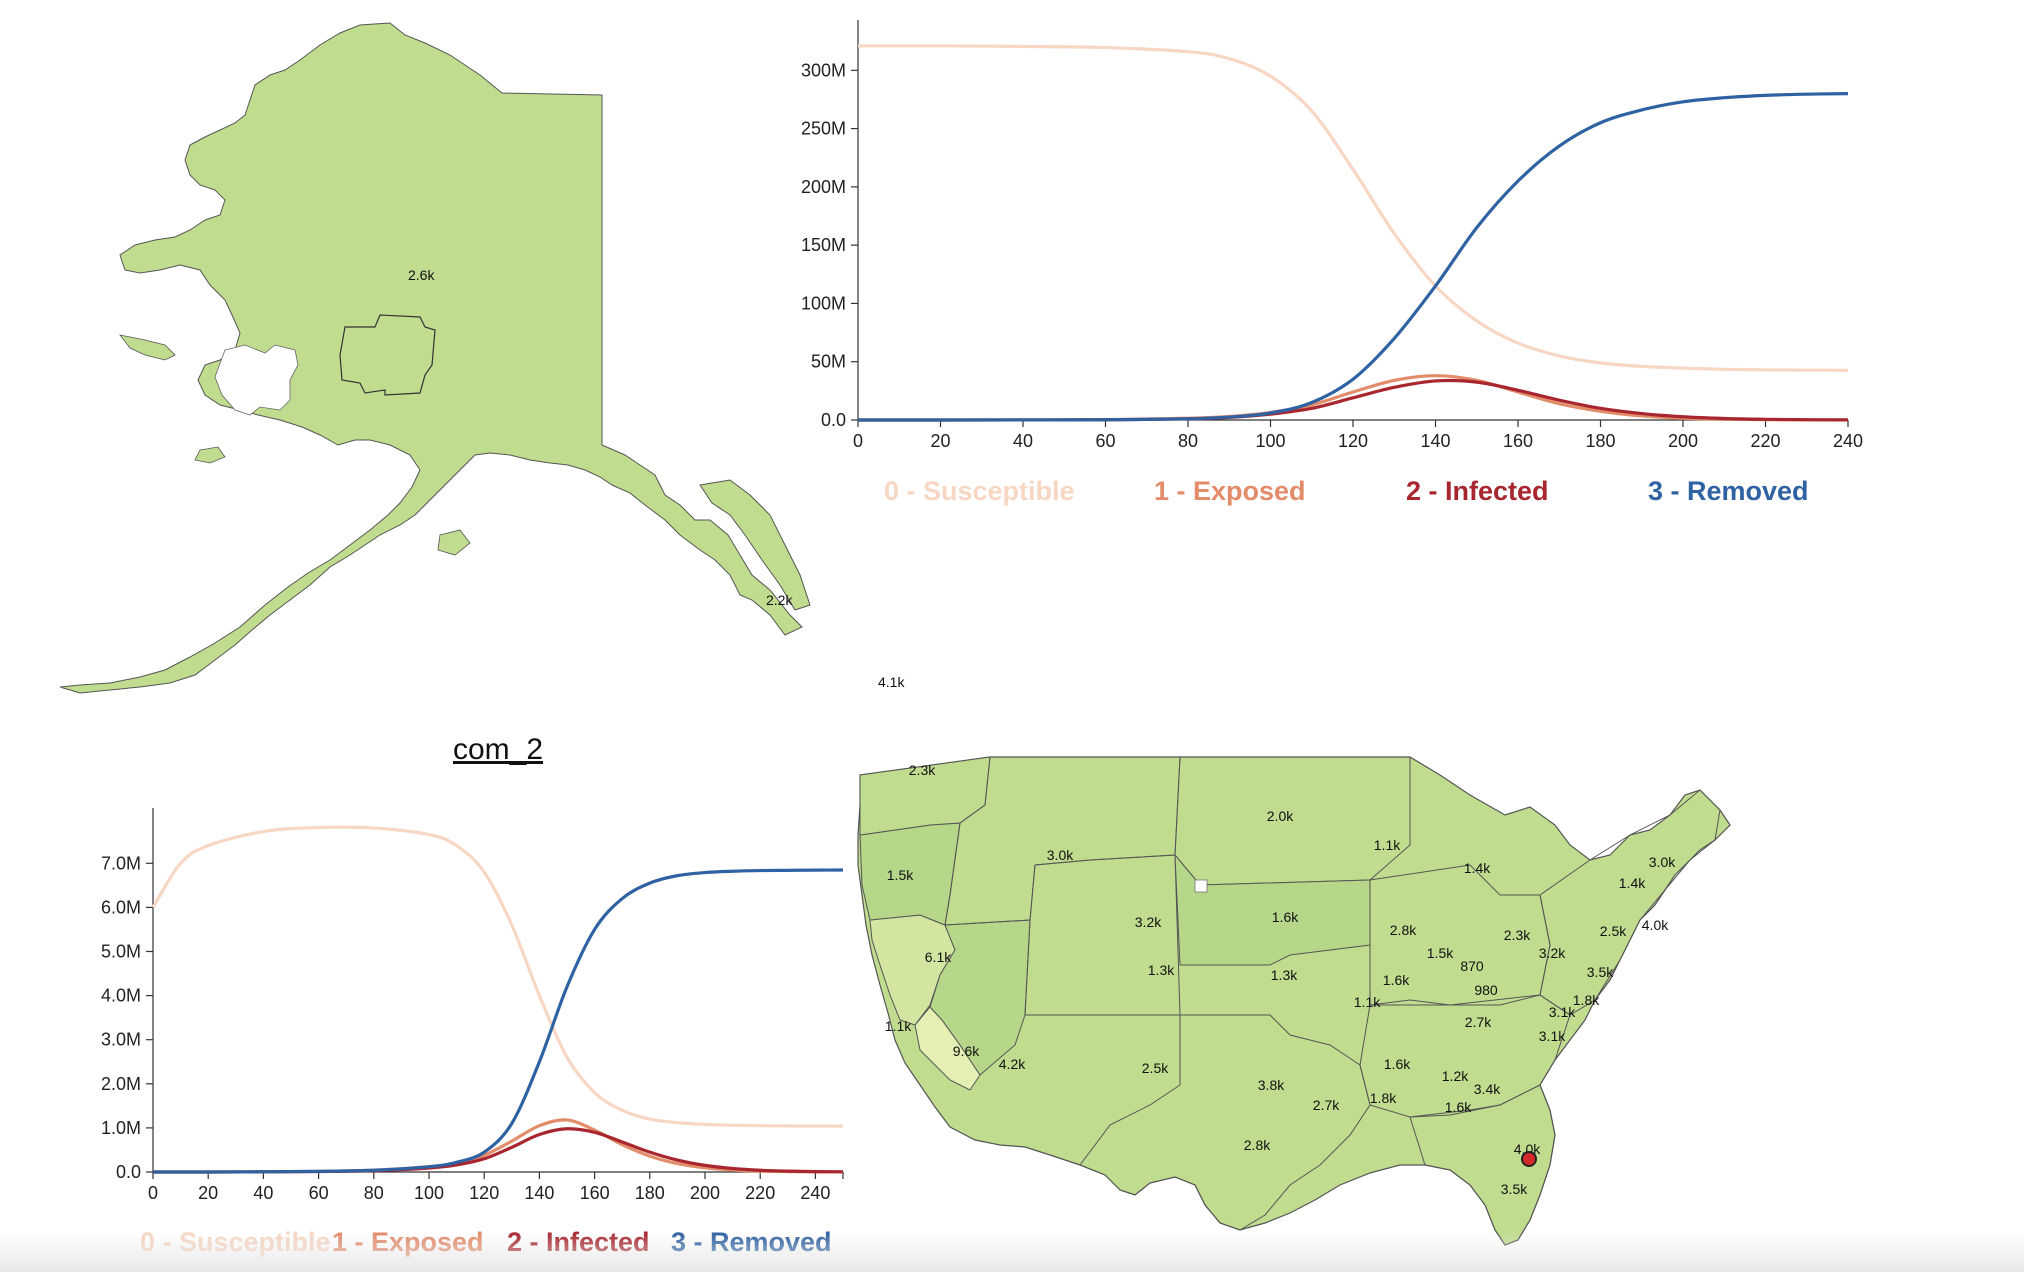 The image size is (2024, 1277). What do you see at coordinates (1271, 1085) in the screenshot?
I see `us-map-label: 3.8k` at bounding box center [1271, 1085].